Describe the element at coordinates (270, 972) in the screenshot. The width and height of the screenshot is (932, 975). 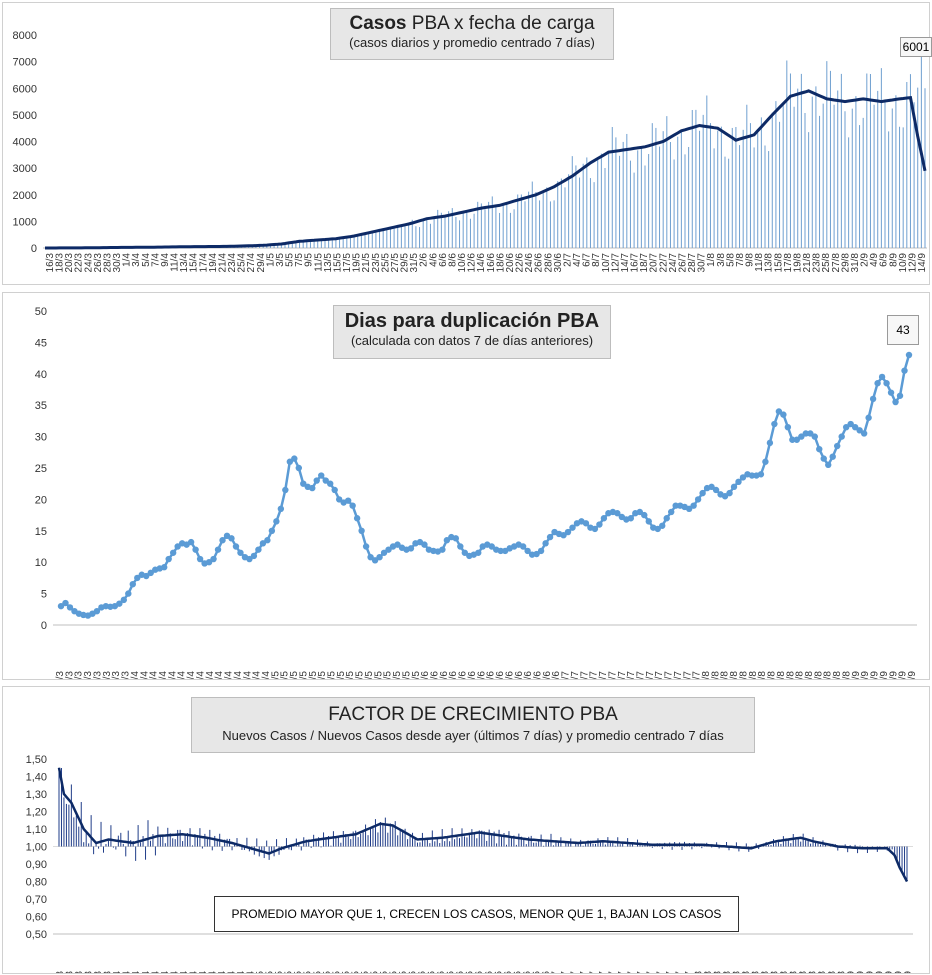
I see `factor-xtick-label: 3/5` at that location.